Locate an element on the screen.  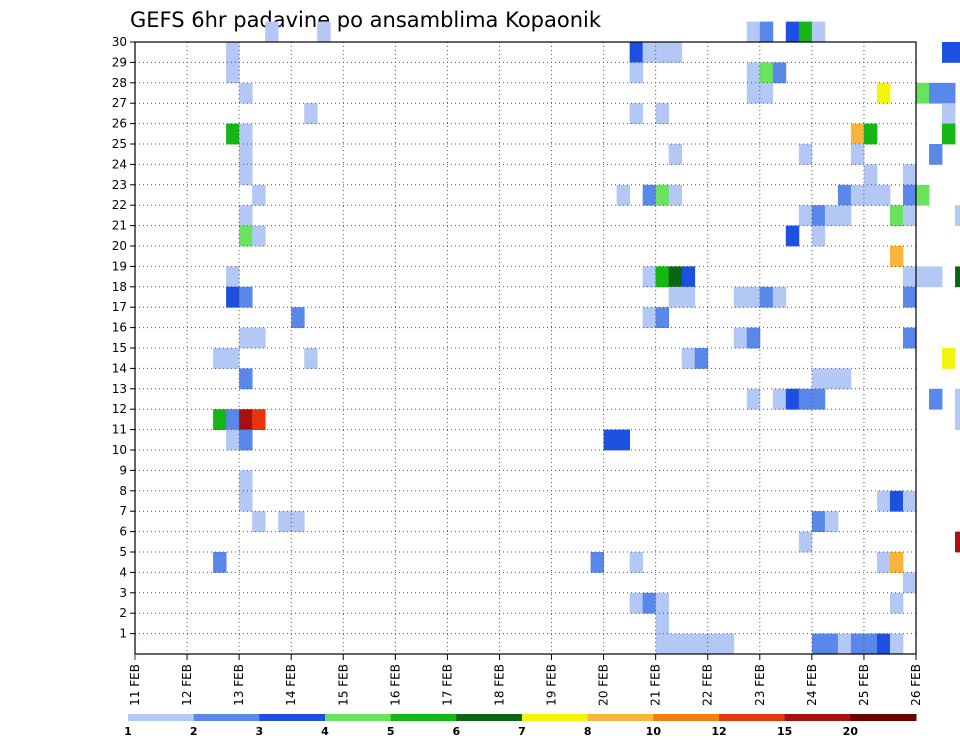
colorbar-label: 8 is located at coordinates (588, 731).